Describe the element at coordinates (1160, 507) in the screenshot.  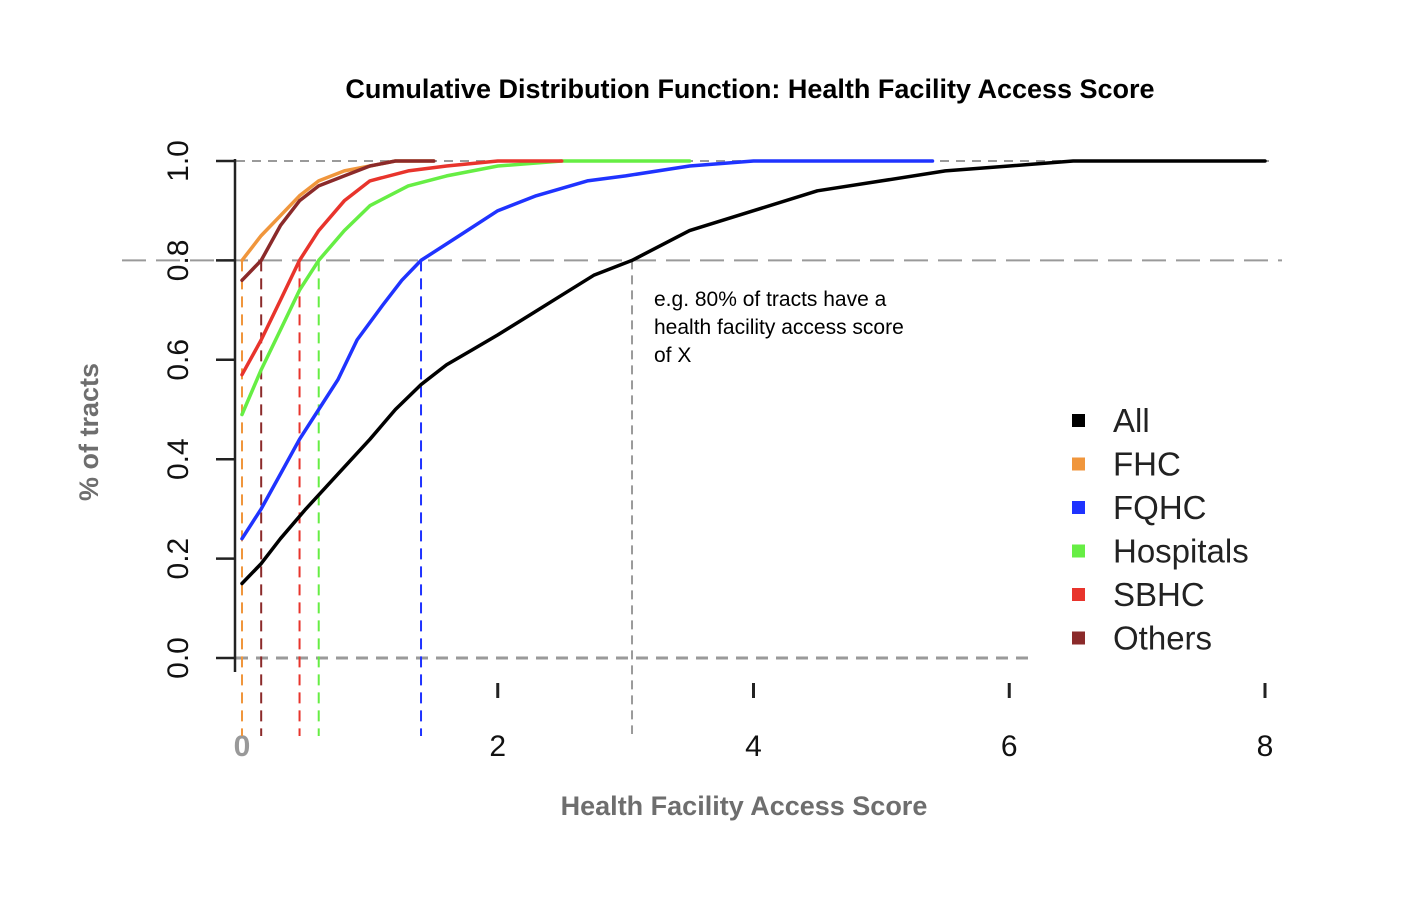
I see `legend-label-fqhc: FQHC` at that location.